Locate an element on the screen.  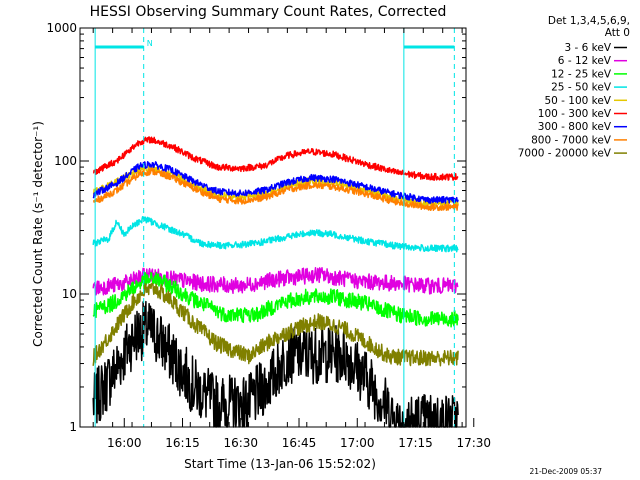
series-100-300-kev is located at coordinates (275, 158).